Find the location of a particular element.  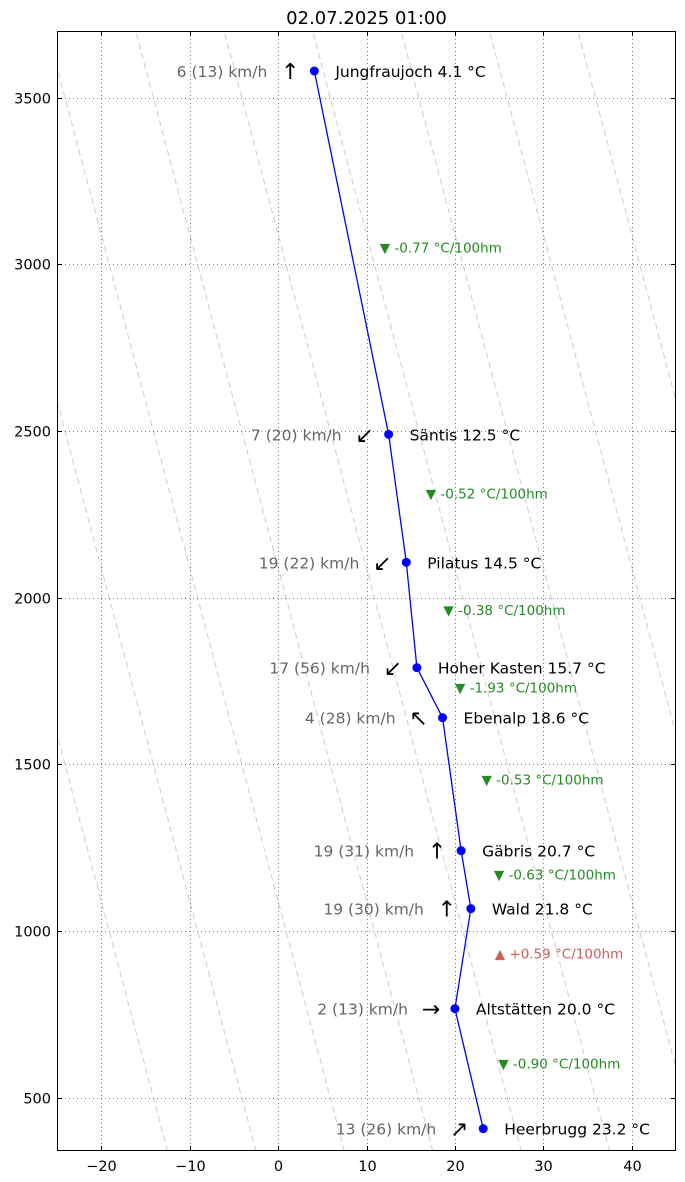

station-label: Heerbrugg 23.2 °C is located at coordinates (577, 1130).